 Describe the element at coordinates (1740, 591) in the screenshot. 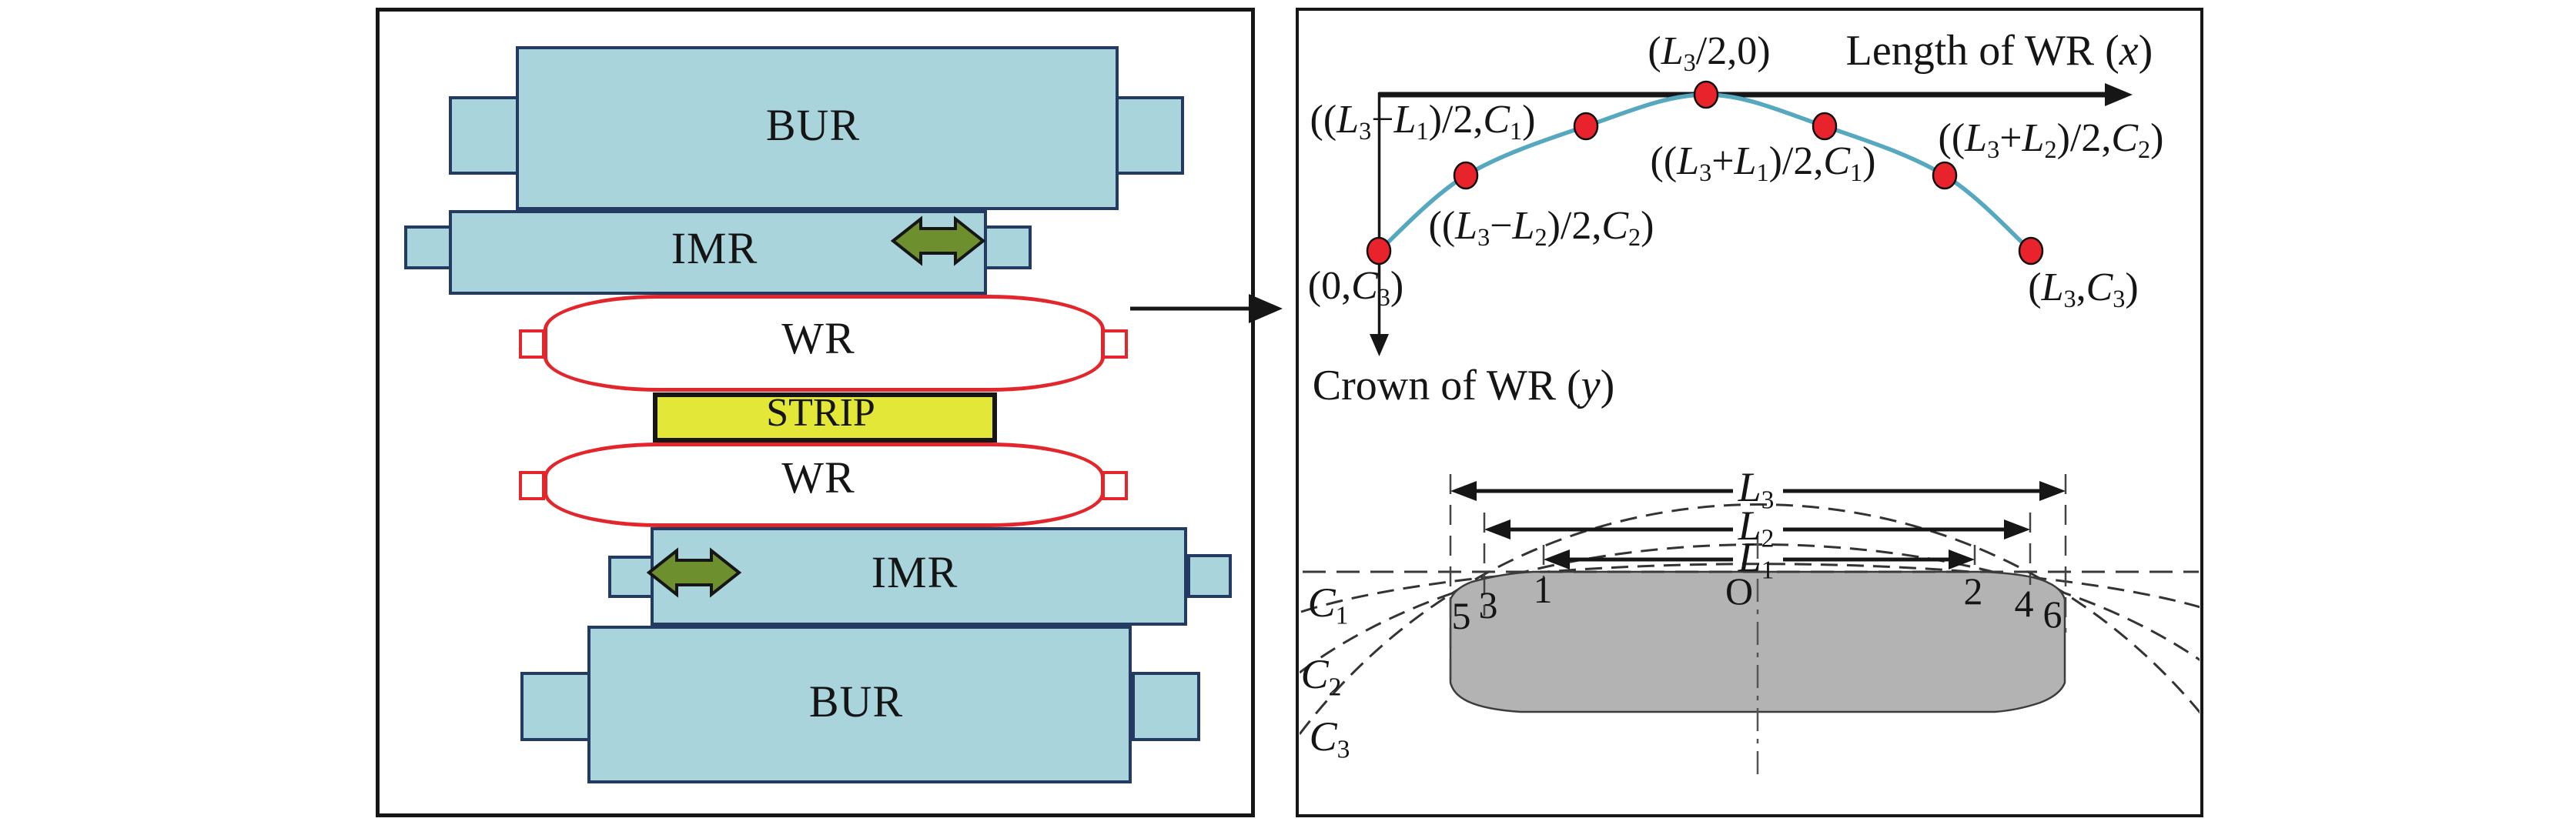

I see `tangent-point-o: O` at that location.